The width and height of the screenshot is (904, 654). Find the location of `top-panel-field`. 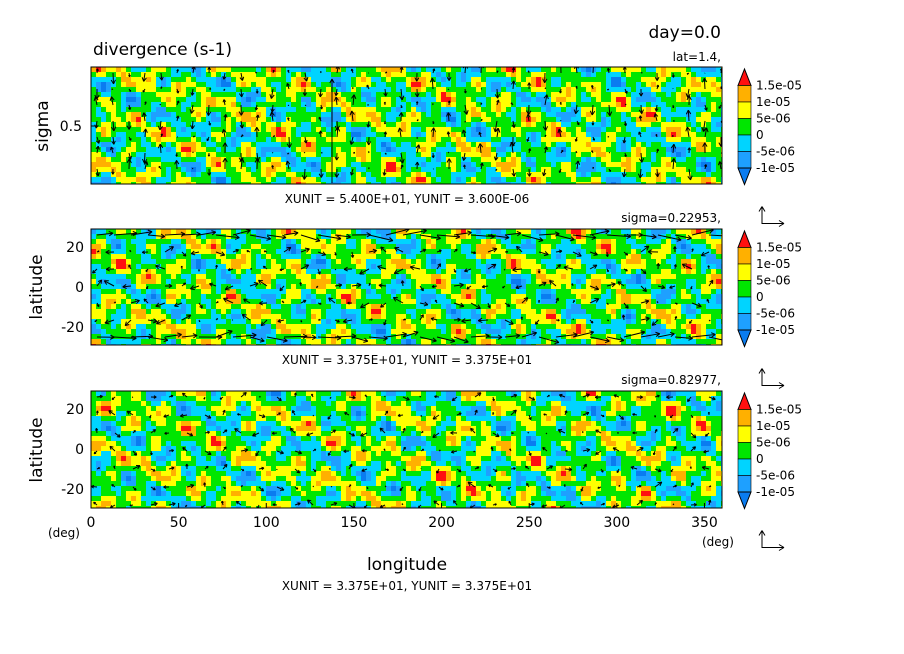

top-panel-field is located at coordinates (406, 125).